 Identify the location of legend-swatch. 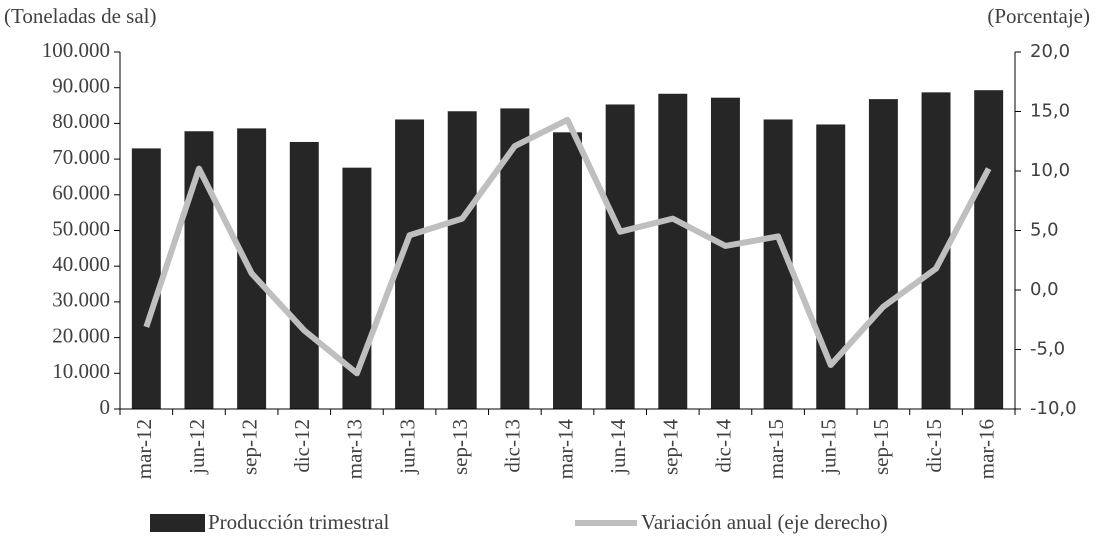
(177, 523).